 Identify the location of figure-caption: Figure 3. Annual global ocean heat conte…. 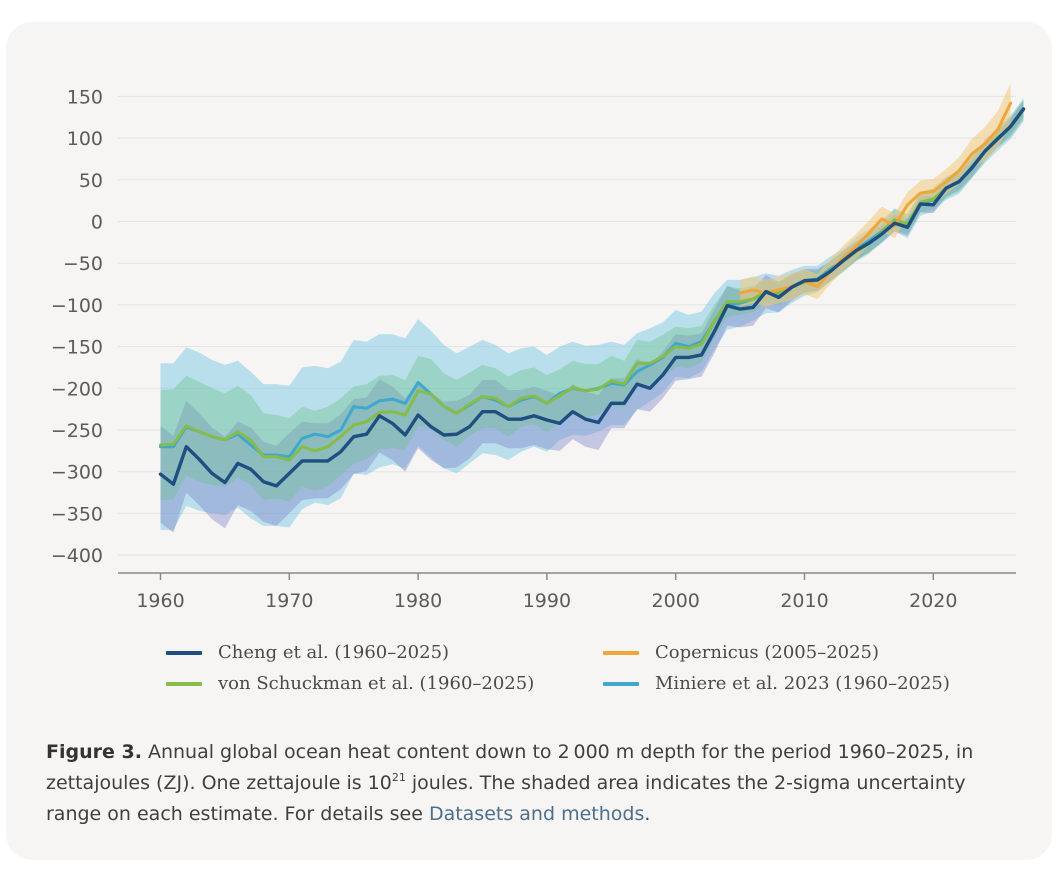
(536, 783).